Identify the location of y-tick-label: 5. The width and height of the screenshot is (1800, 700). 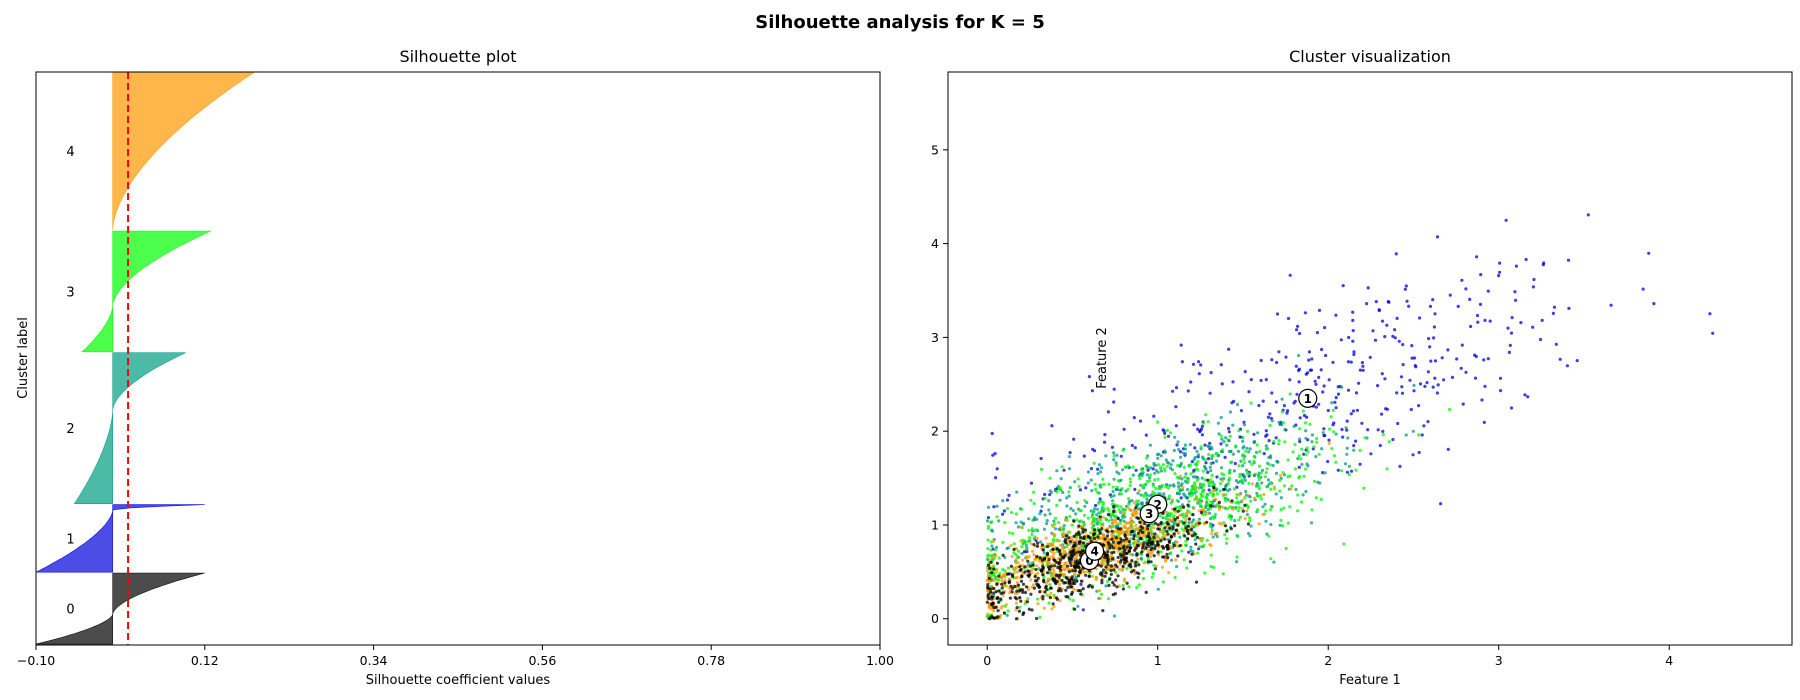
(935, 149).